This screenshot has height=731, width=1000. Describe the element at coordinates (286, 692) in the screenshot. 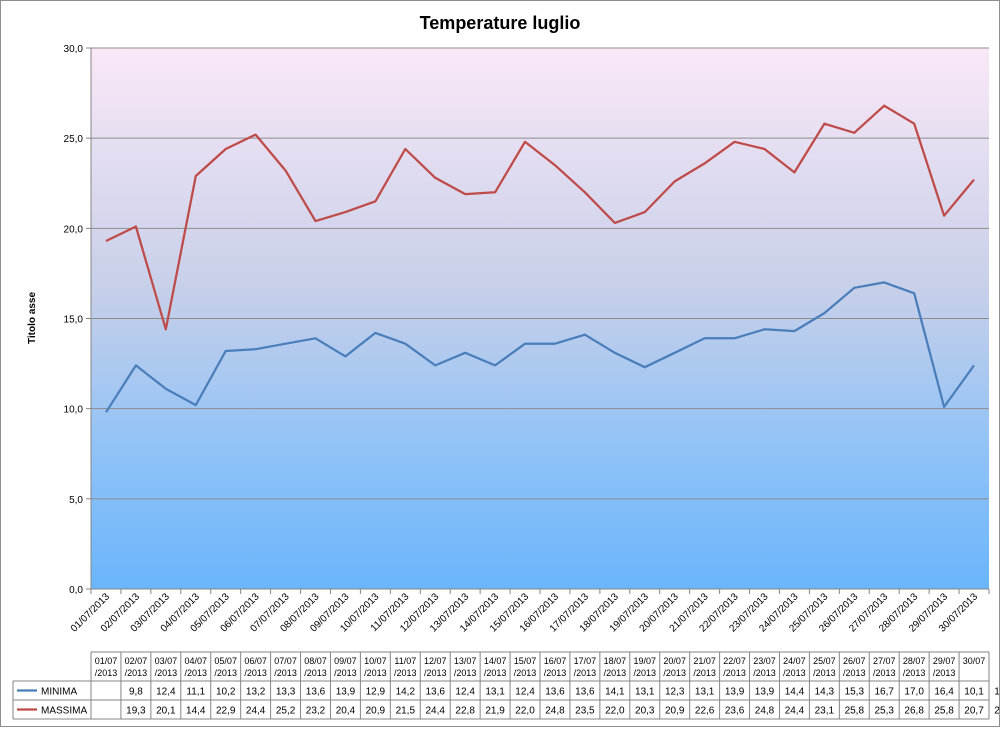

I see `table-cell: 13,3` at that location.